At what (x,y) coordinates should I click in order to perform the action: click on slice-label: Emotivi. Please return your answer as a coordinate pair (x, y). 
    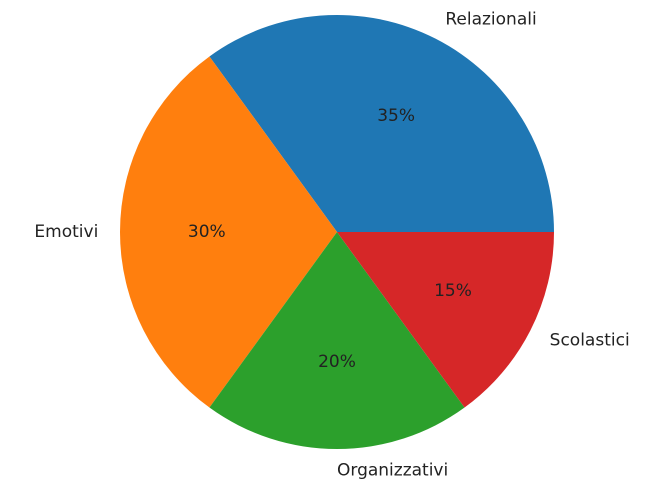
    Looking at the image, I should click on (66, 232).